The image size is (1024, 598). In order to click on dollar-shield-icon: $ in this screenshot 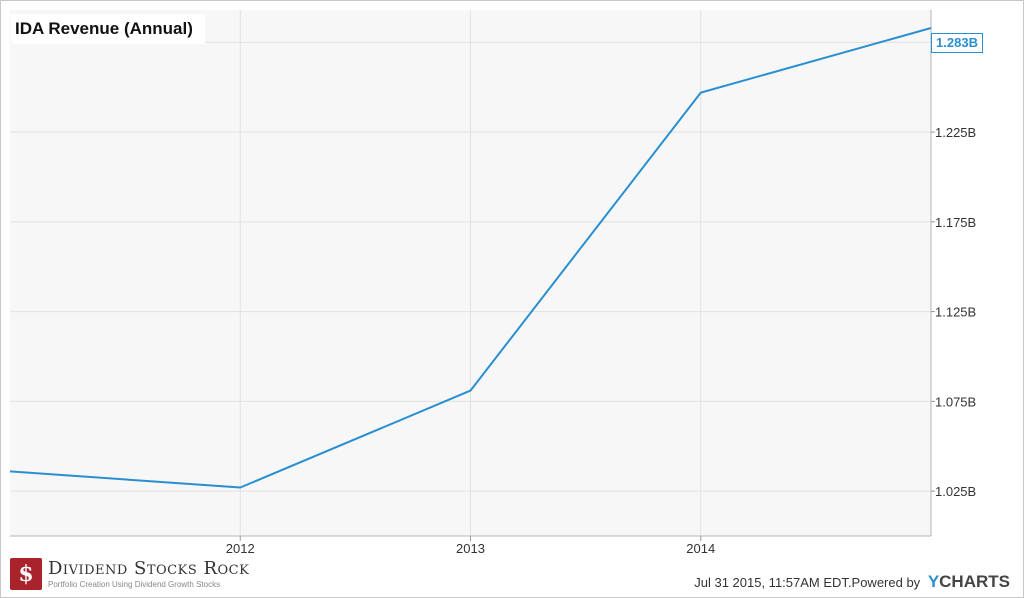, I will do `click(26, 574)`.